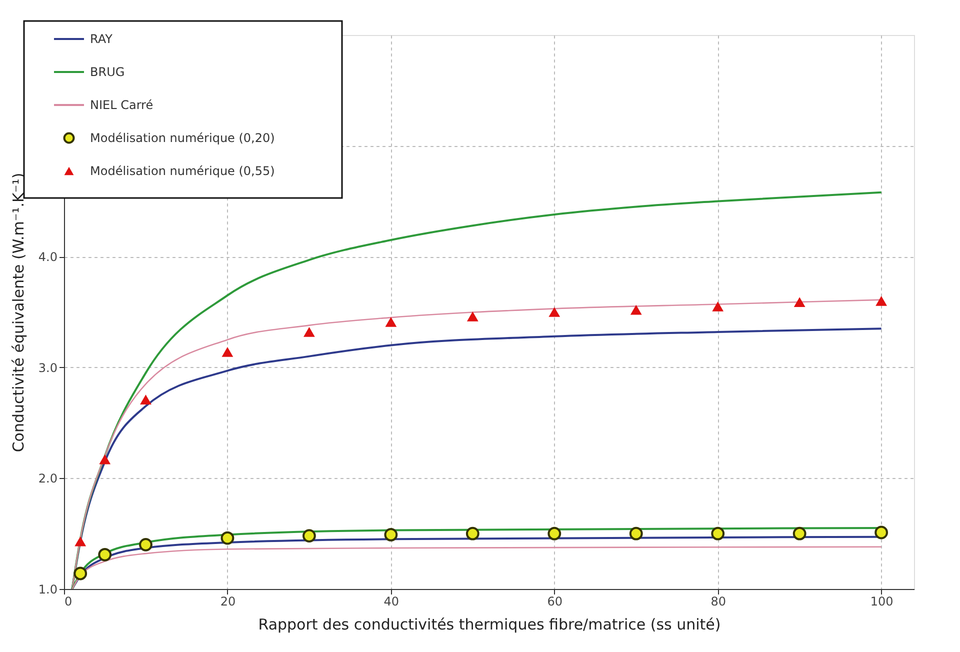 This screenshot has height=652, width=960. Describe the element at coordinates (182, 171) in the screenshot. I see `legend-label: Modélisation numérique (0,55)` at that location.